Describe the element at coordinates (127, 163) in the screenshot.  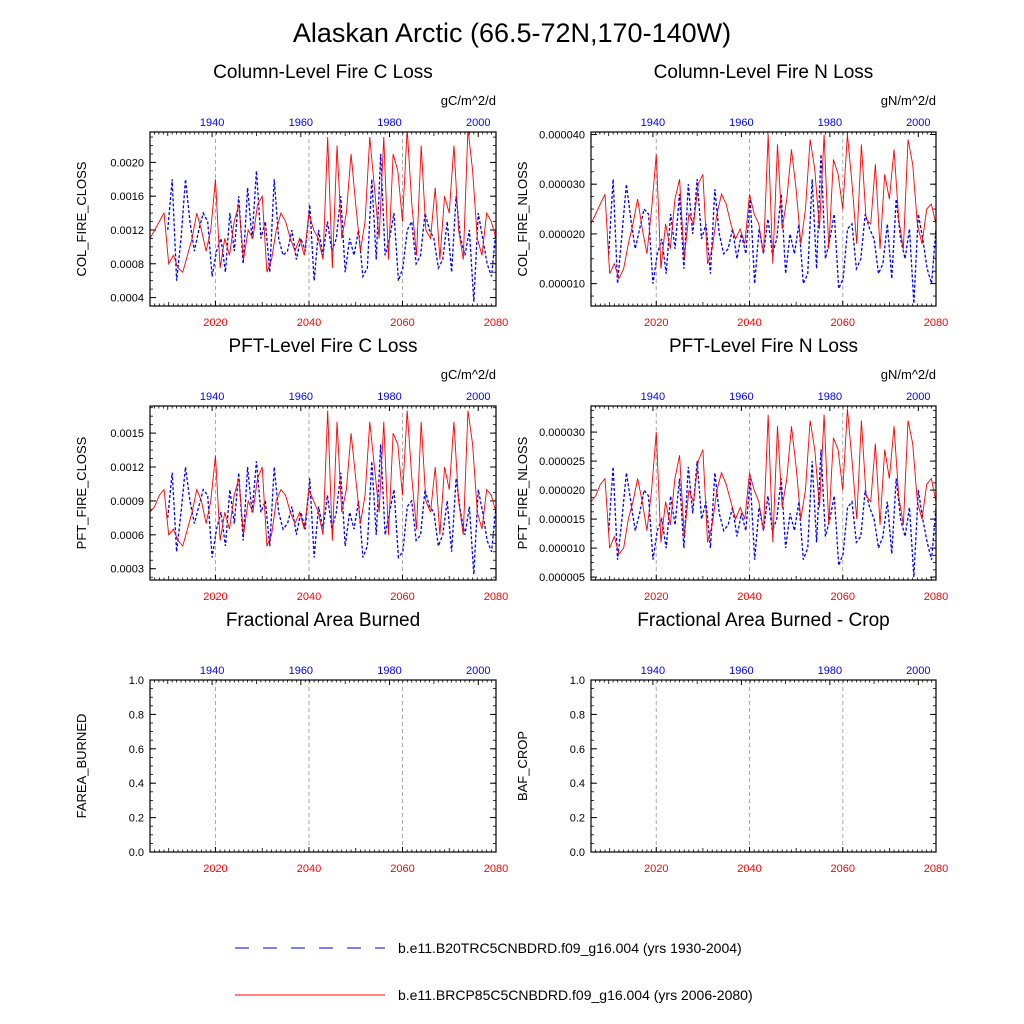
I see `y-tick-label: 0.0020` at that location.